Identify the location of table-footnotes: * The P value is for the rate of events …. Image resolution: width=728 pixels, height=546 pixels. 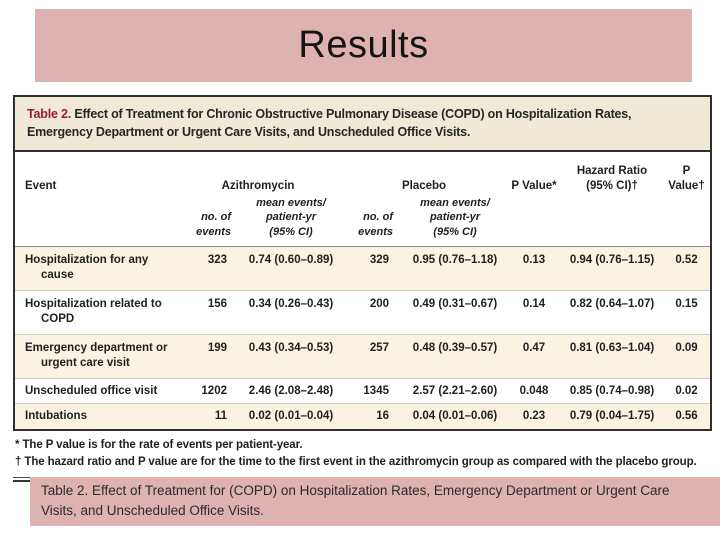
(362, 453).